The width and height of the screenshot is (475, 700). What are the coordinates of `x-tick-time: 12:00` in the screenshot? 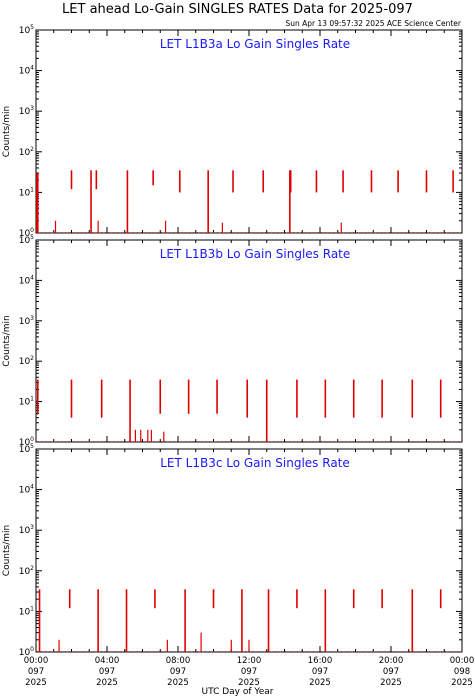 It's located at (249, 661).